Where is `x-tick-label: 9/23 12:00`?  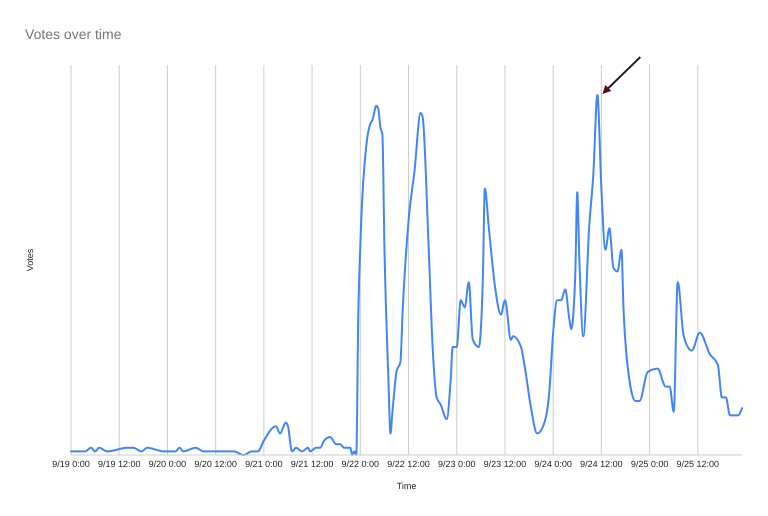
x-tick-label: 9/23 12:00 is located at coordinates (505, 464).